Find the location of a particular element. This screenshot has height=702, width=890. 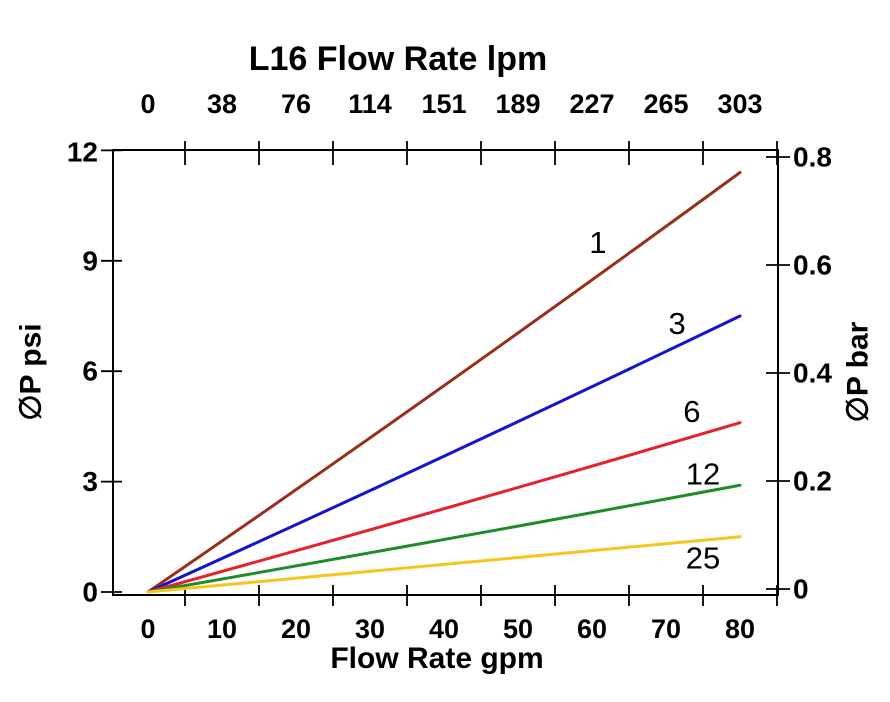

bottom-tick-label: 60 is located at coordinates (592, 629).